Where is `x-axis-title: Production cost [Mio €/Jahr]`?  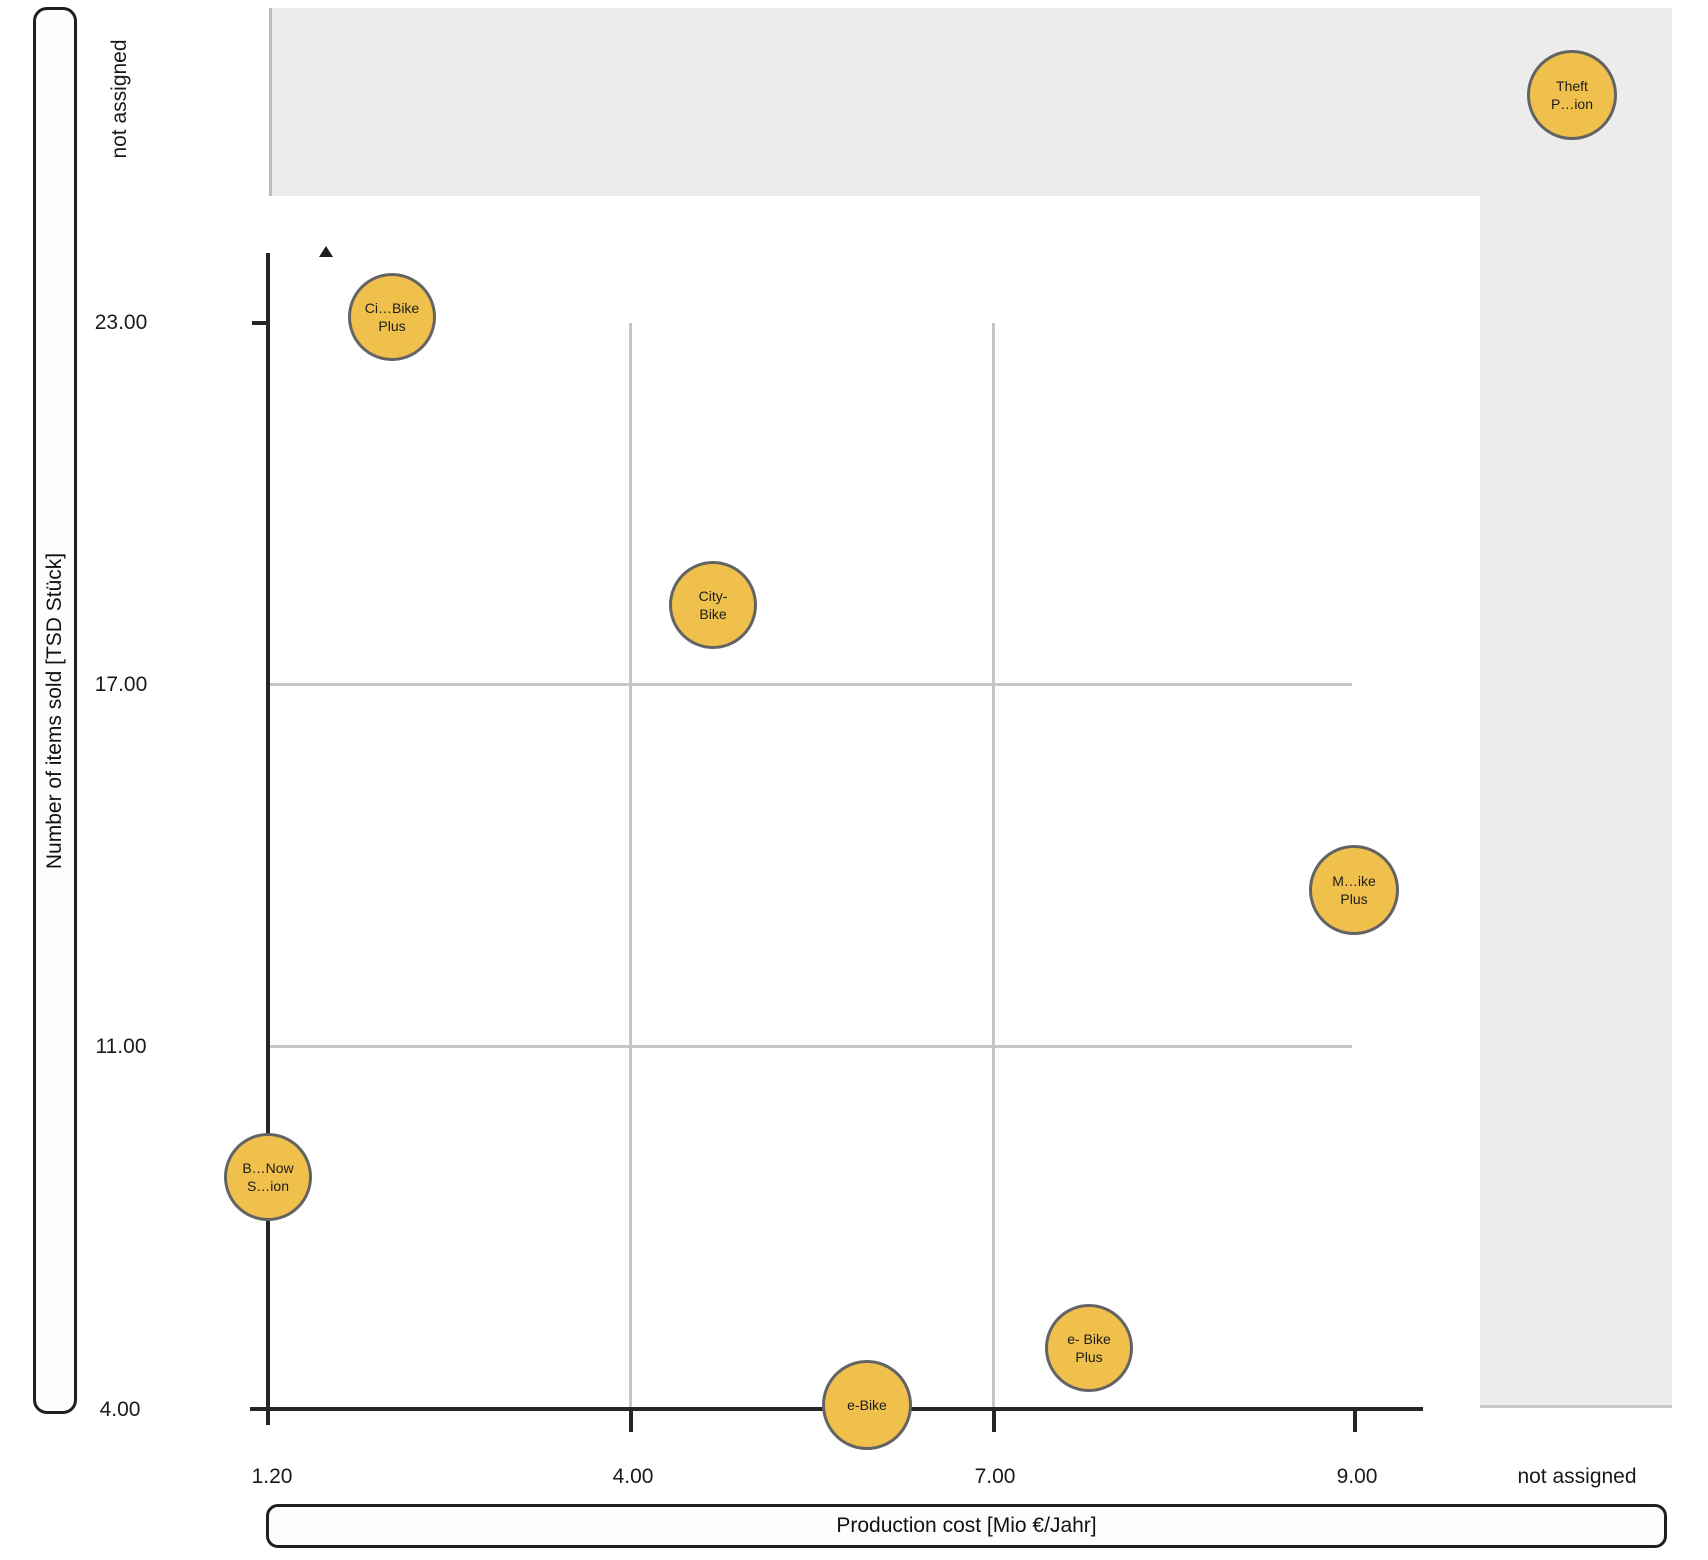 x-axis-title: Production cost [Mio €/Jahr] is located at coordinates (966, 1525).